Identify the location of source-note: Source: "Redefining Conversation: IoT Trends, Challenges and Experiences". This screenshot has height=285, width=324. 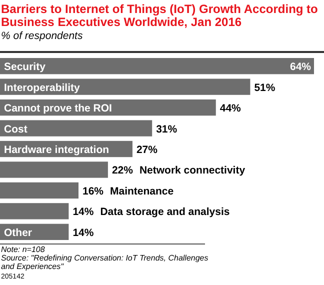
(104, 262).